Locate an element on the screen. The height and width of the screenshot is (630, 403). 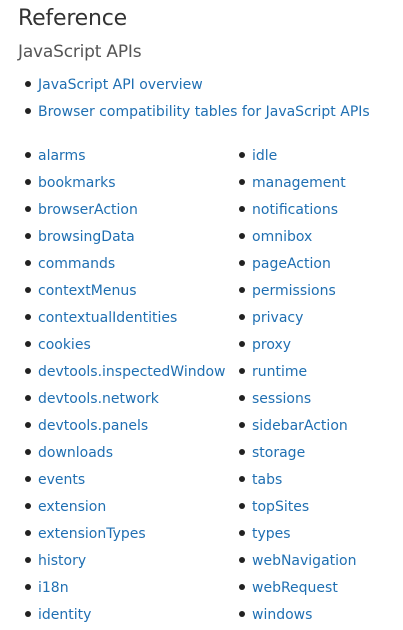
list-item: browsingData is located at coordinates (112, 235).